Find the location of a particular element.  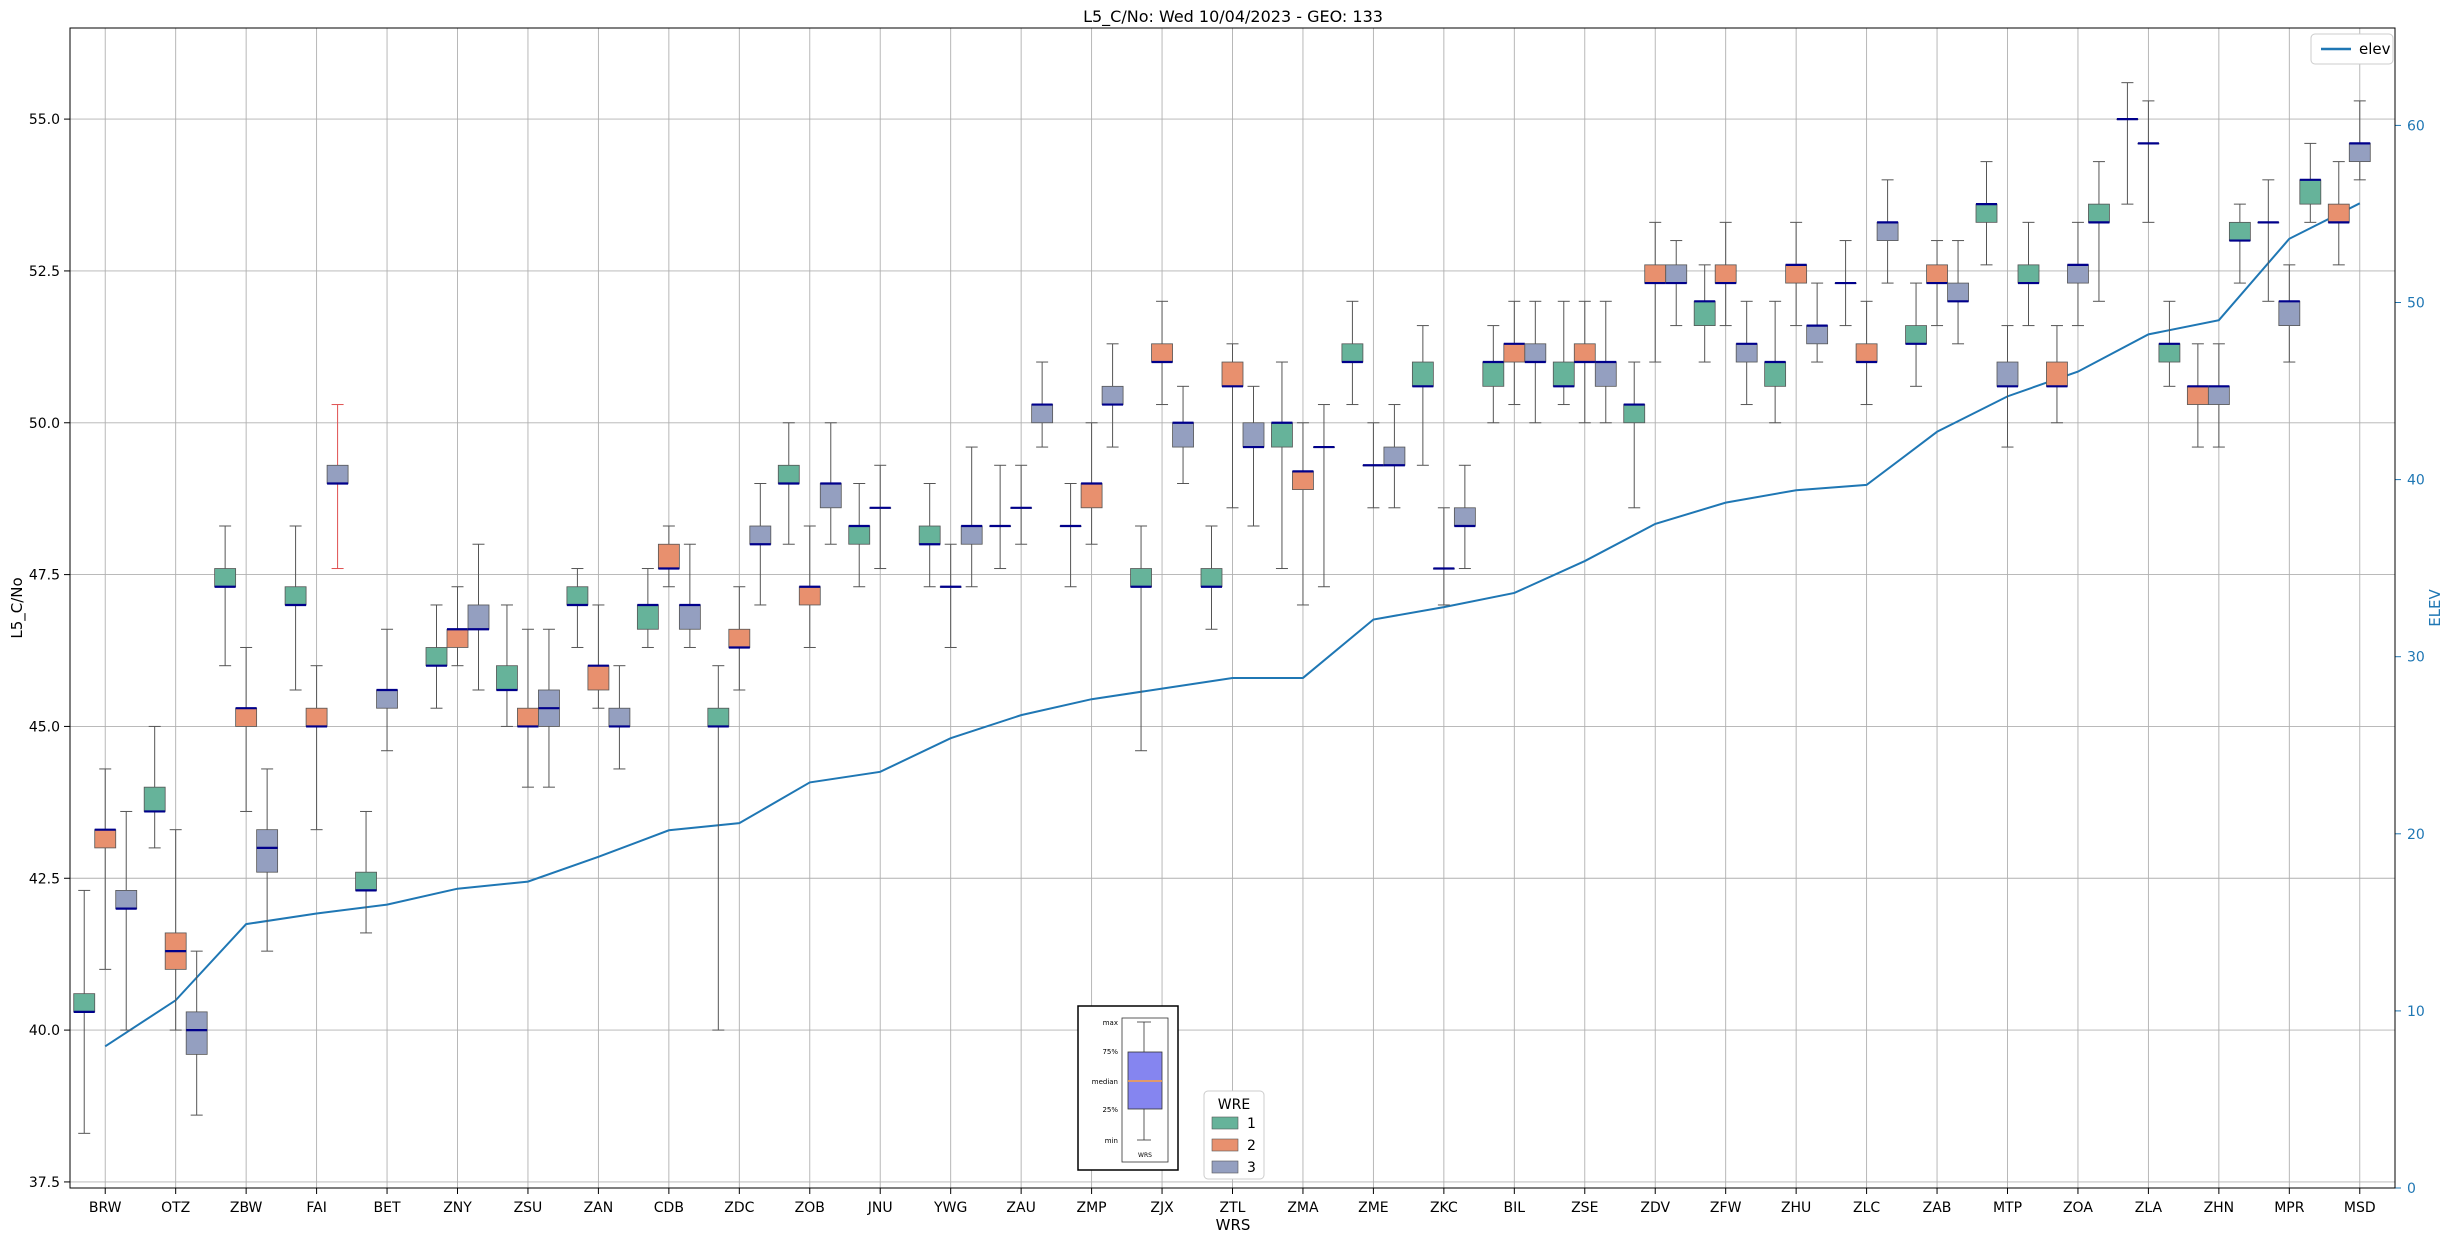

x-tick-label: ZMP is located at coordinates (1092, 1208).